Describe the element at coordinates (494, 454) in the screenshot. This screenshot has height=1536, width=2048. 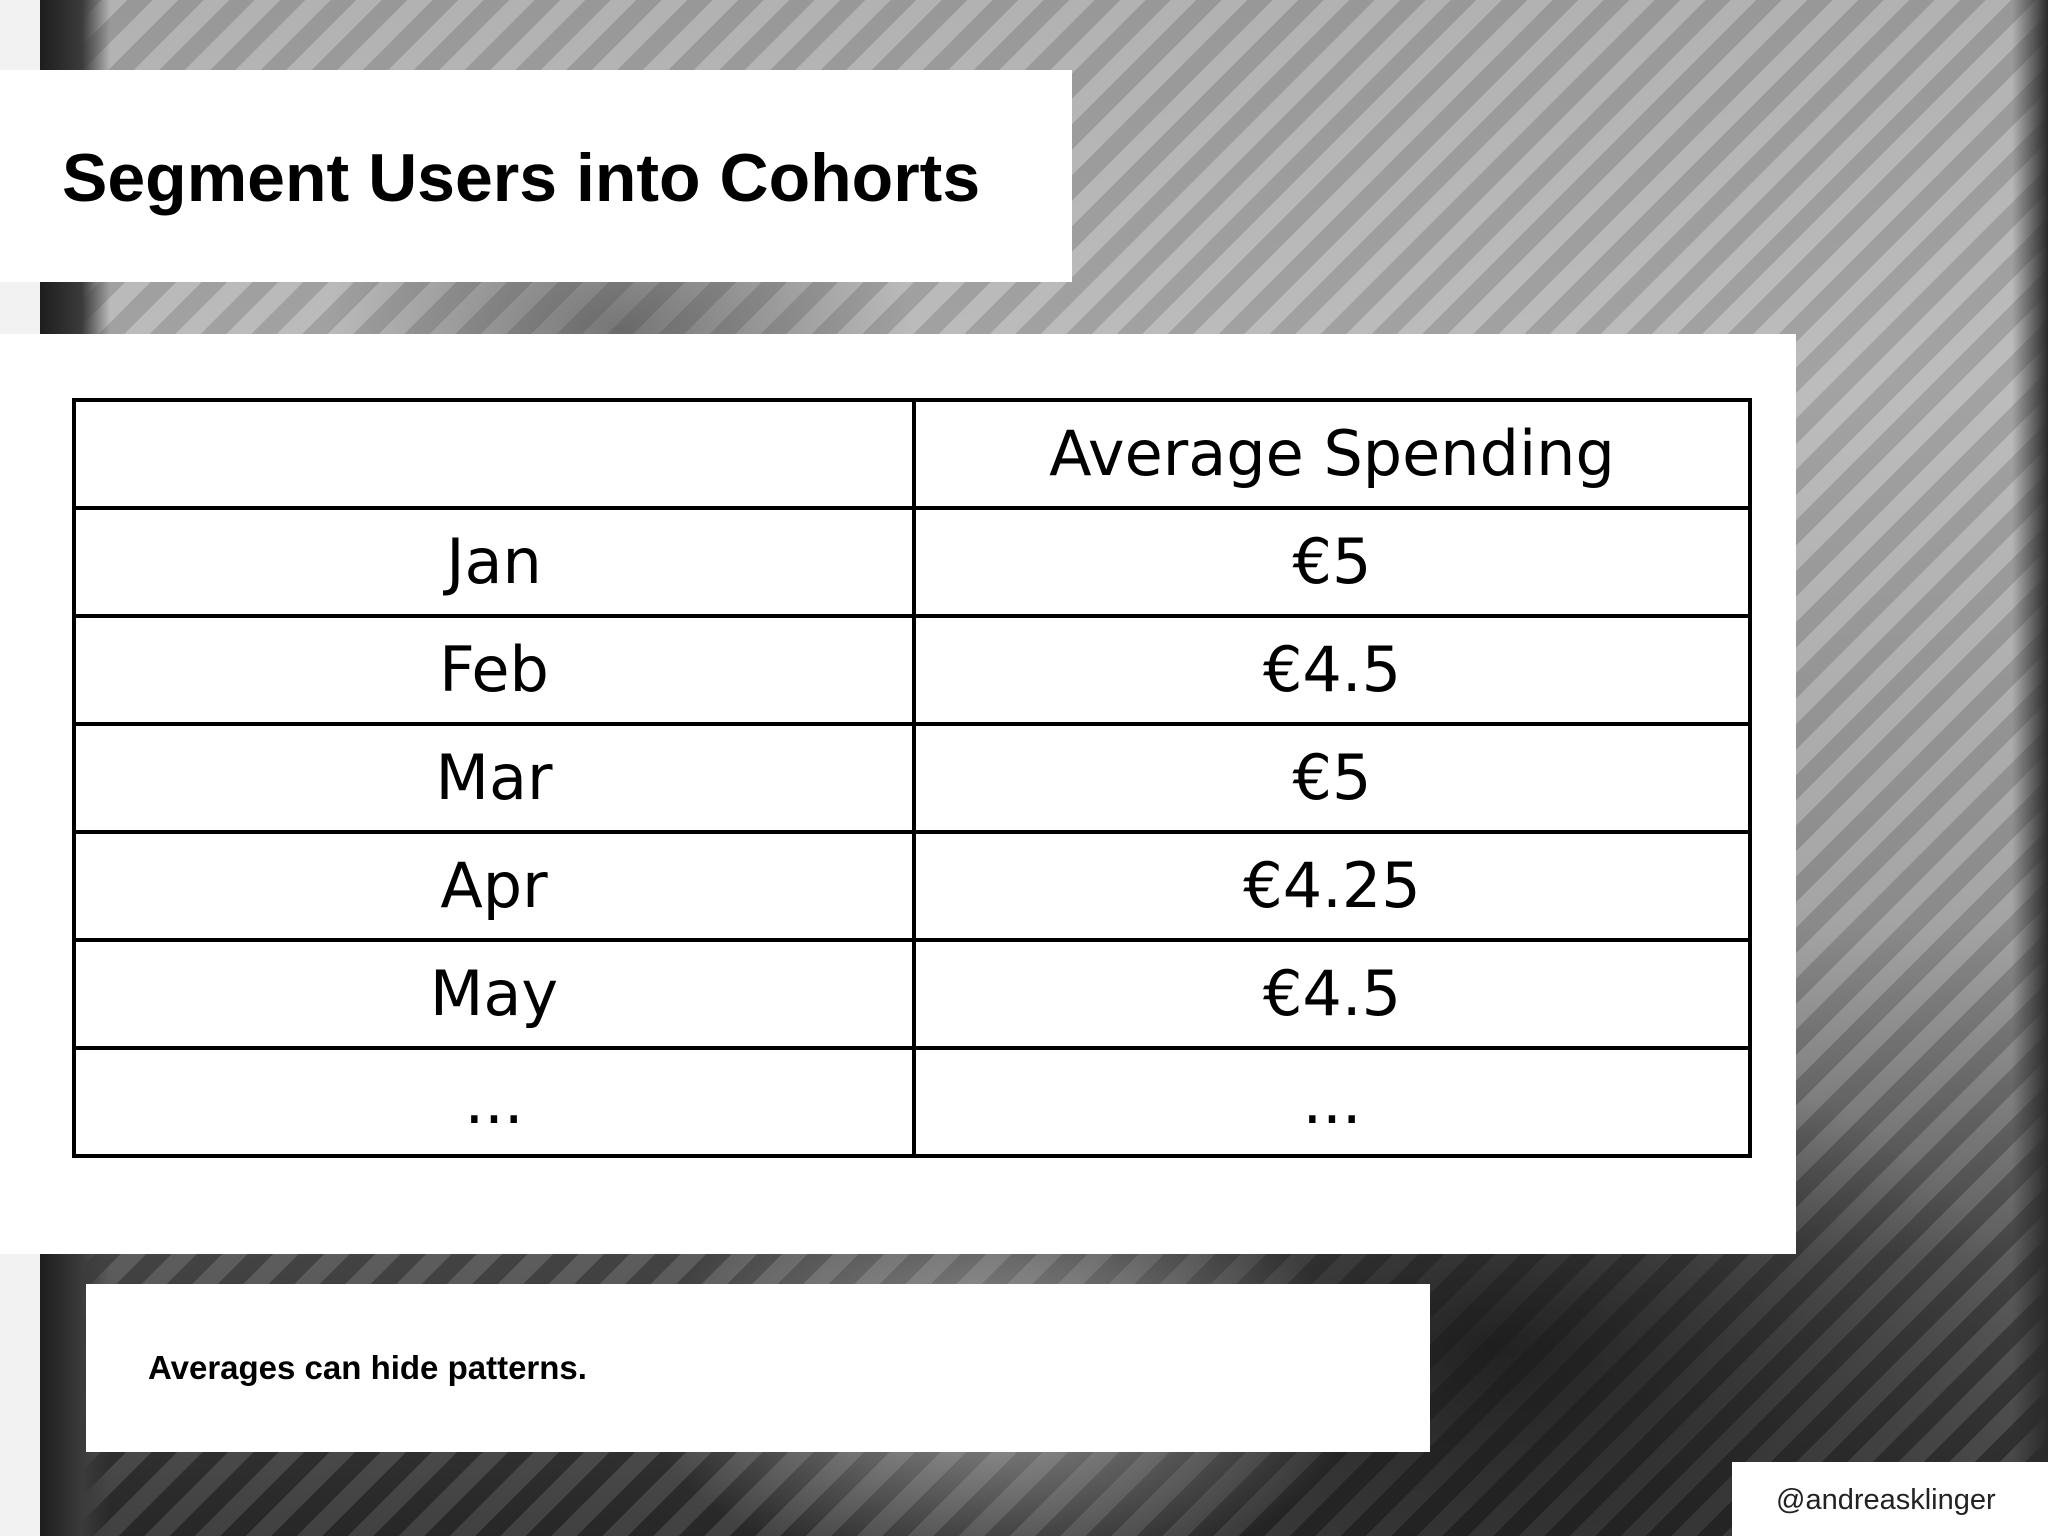
I see `header-cell-empty` at that location.